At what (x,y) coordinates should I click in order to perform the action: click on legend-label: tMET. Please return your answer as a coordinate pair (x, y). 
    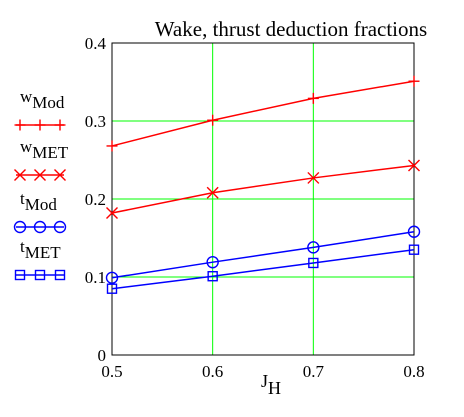
    Looking at the image, I should click on (40, 249).